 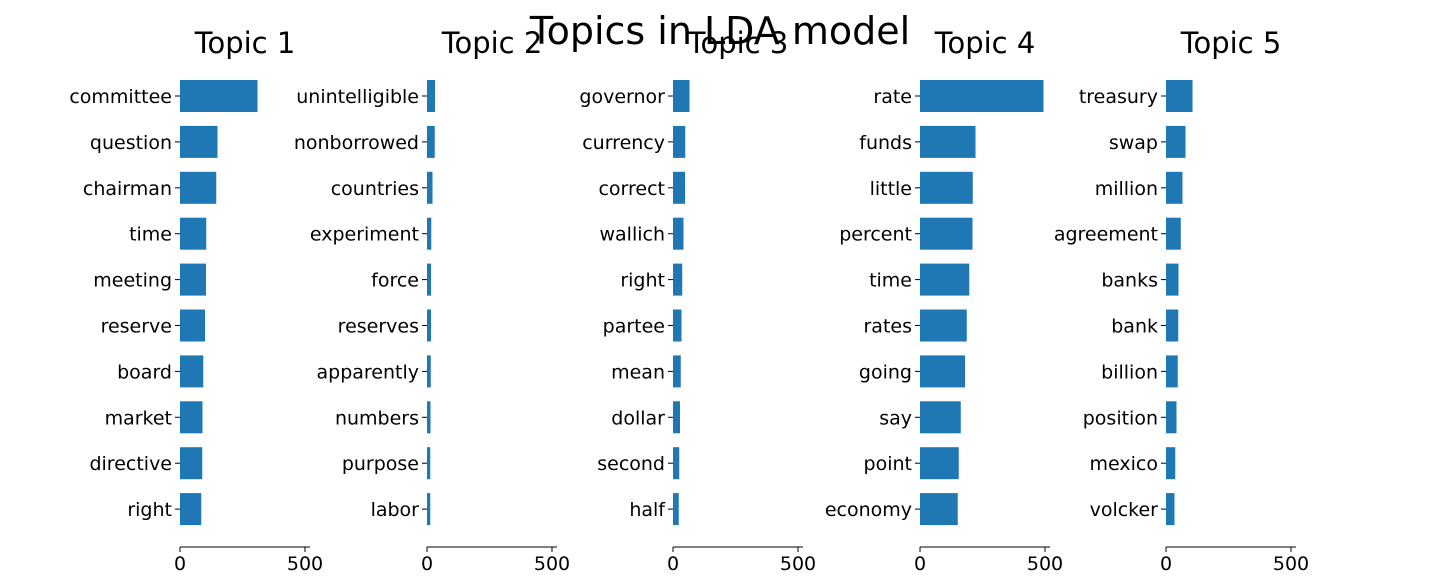 What do you see at coordinates (1120, 418) in the screenshot?
I see `y-tick-label: position` at bounding box center [1120, 418].